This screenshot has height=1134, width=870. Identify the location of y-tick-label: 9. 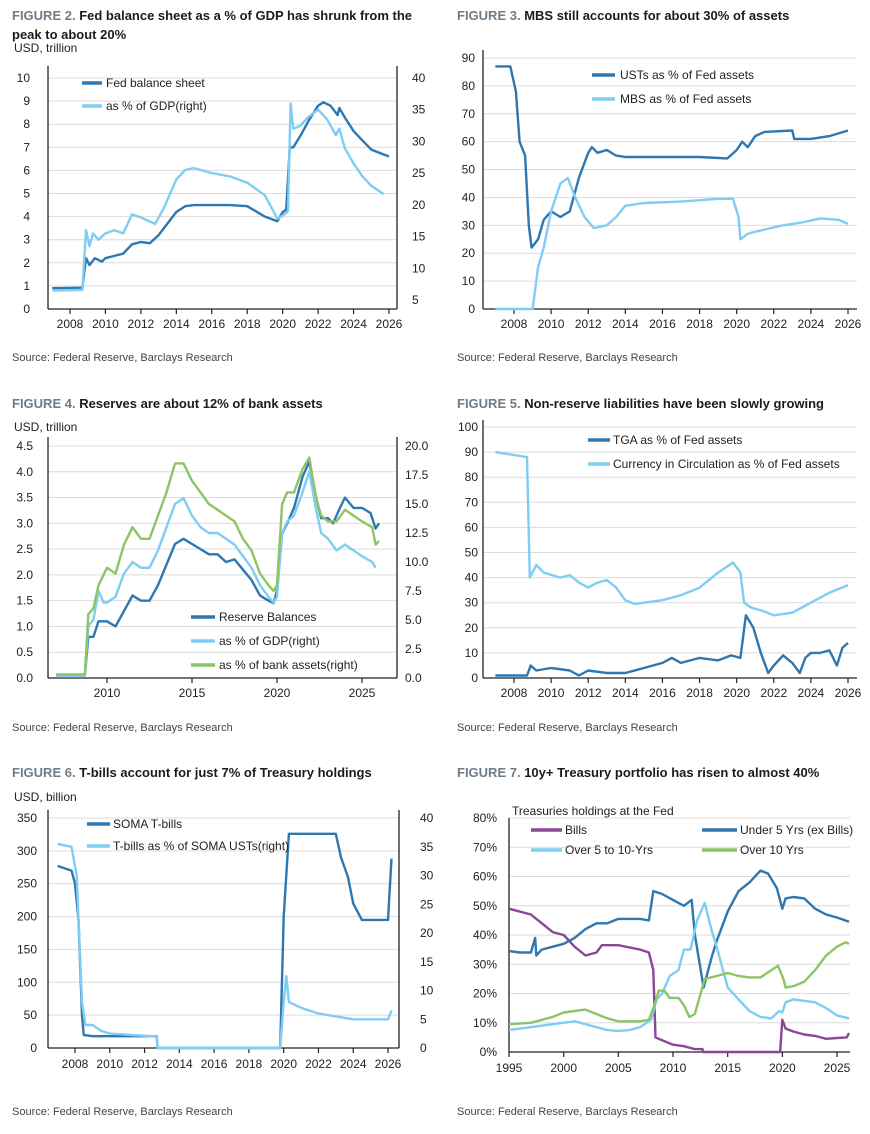
(26, 101).